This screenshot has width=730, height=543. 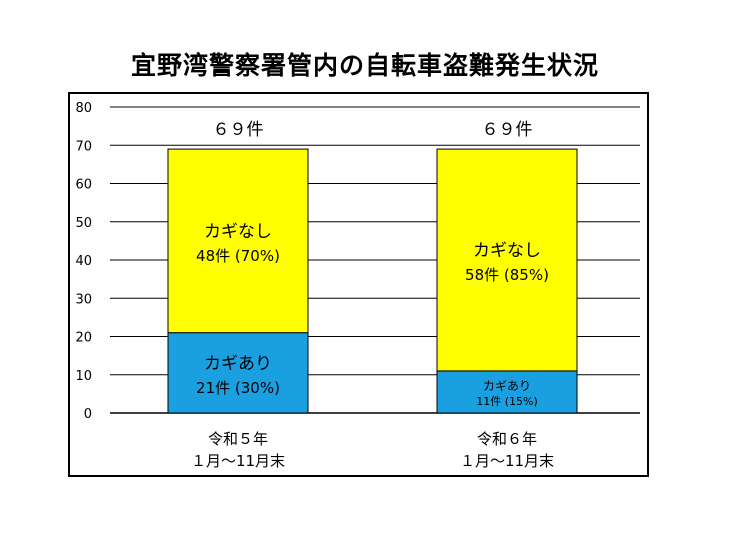 I want to click on x-category-label: 令和６年, so click(x=507, y=439).